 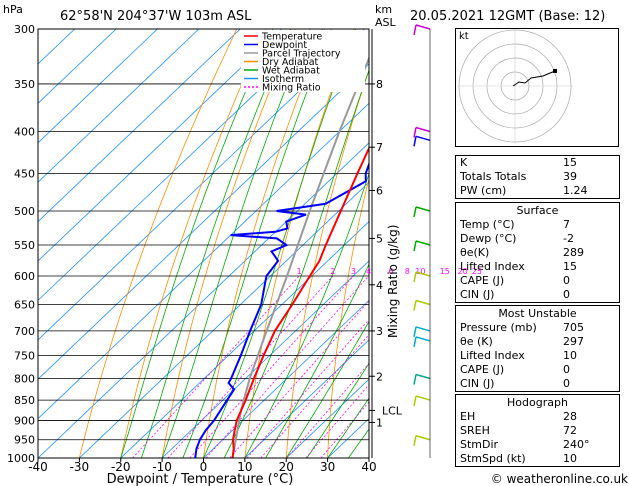 What do you see at coordinates (575, 190) in the screenshot?
I see `row-value: 1.24` at bounding box center [575, 190].